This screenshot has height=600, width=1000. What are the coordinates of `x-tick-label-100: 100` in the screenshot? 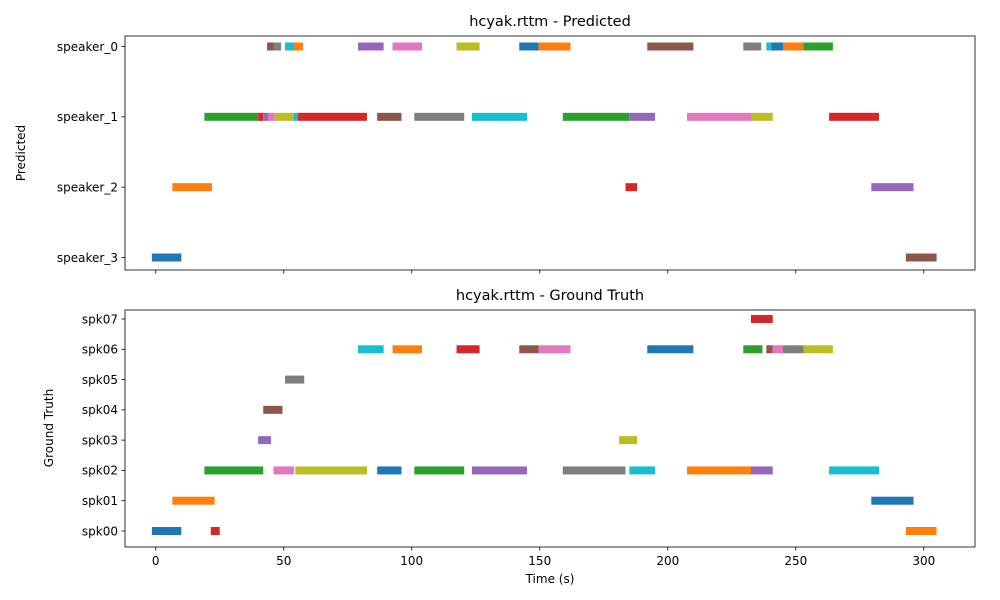 It's located at (411, 561).